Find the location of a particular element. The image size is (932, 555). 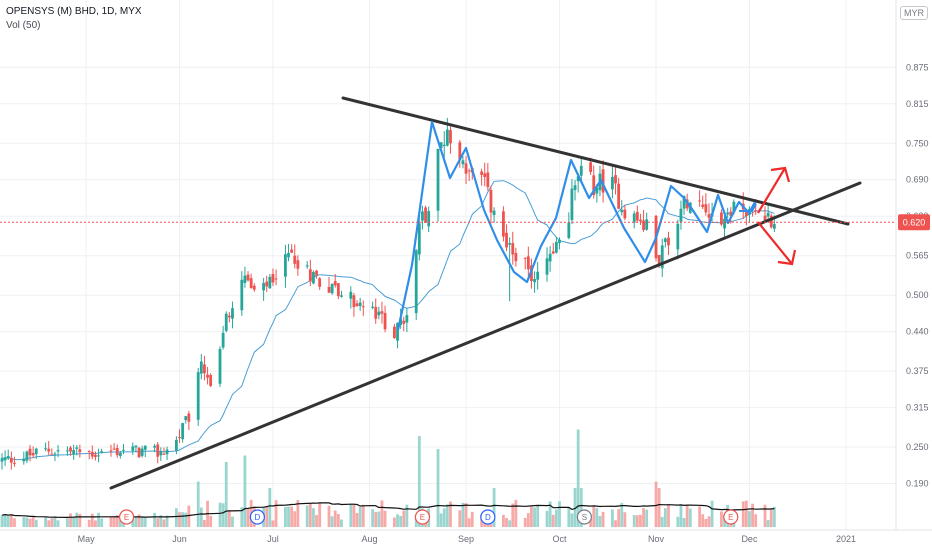

event-marker-earnings is located at coordinates (422, 517).